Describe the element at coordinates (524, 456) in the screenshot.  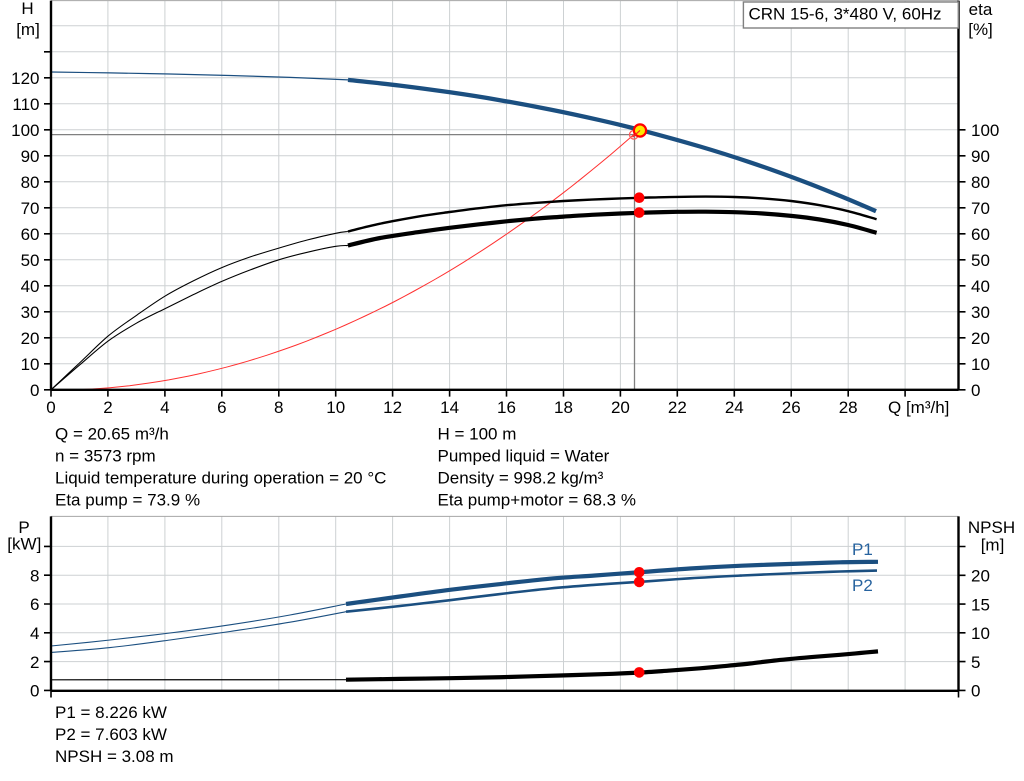
I see `svg-text: Pumped liquid = Water` at that location.